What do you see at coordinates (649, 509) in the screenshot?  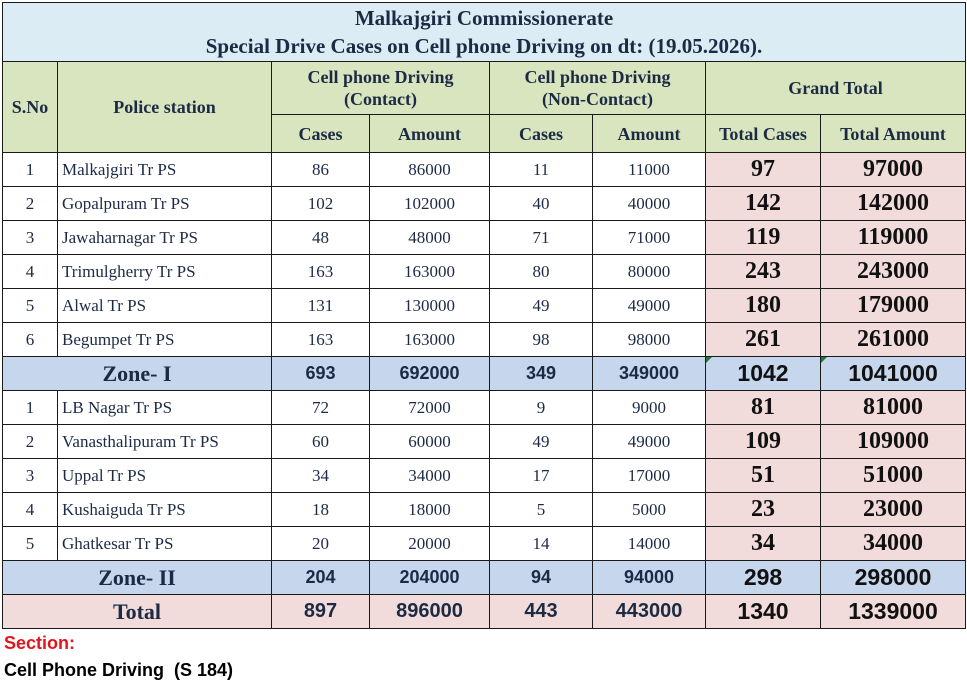 I see `row-noncontact-amount: 5000` at bounding box center [649, 509].